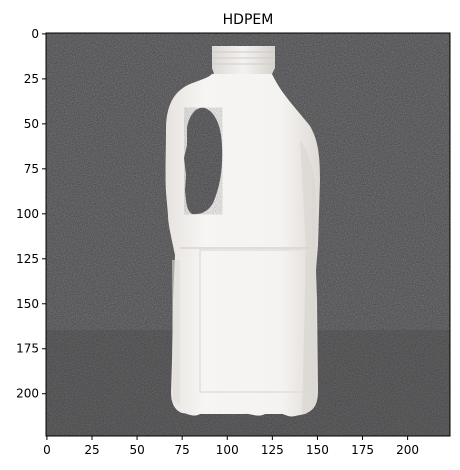 This screenshot has height=470, width=460. I want to click on y-tick-label: 0, so click(35, 34).